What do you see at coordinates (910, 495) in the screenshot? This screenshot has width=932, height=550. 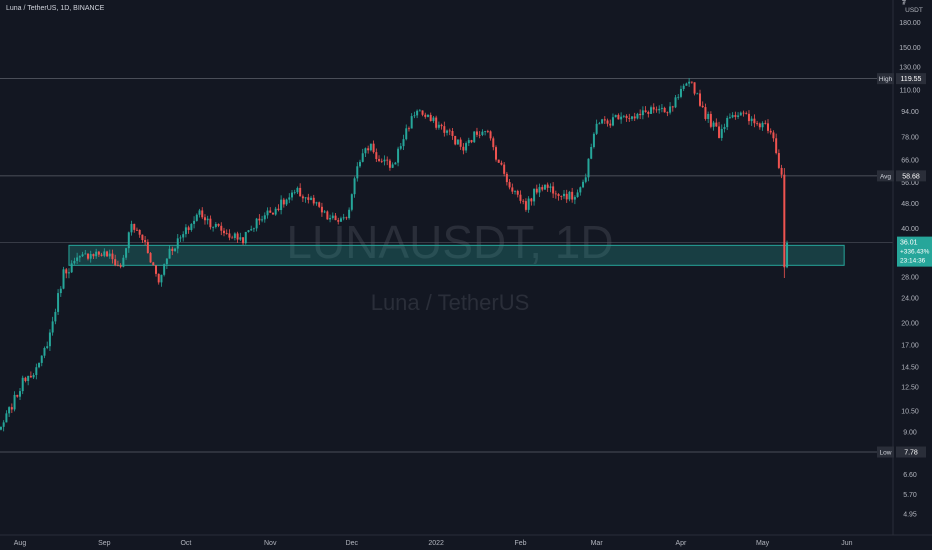 I see `price-tick-label: 5.70` at bounding box center [910, 495].